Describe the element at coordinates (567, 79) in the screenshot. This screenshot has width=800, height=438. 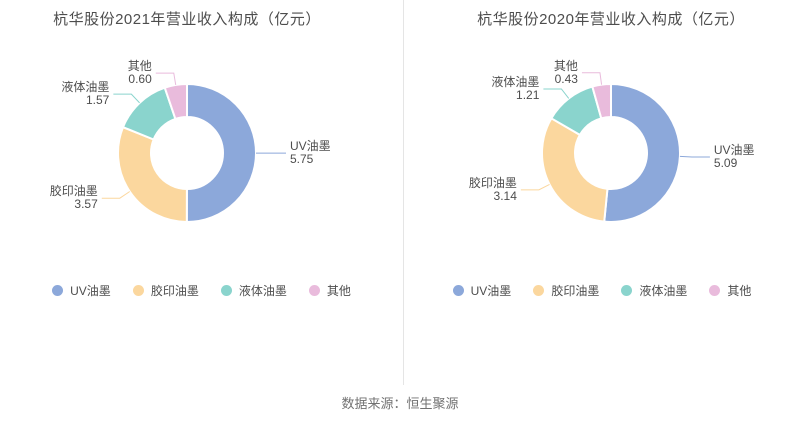
I see `slice-label-value-3: 0.43` at that location.